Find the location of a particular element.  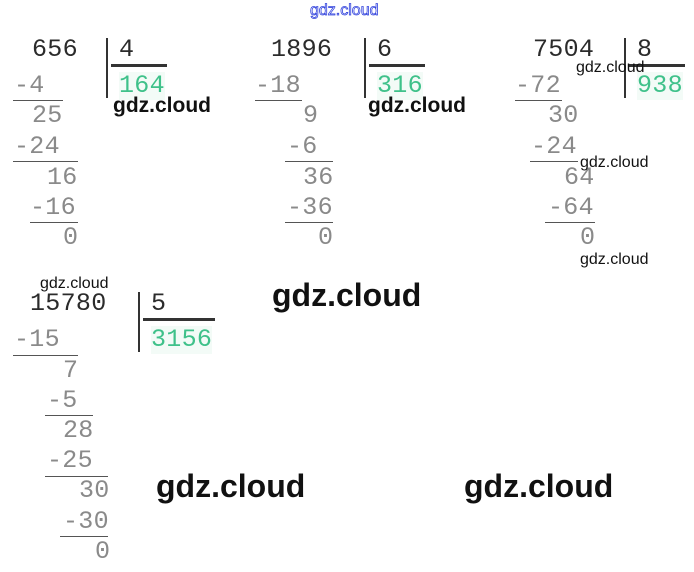

step: 28 is located at coordinates (78, 430).